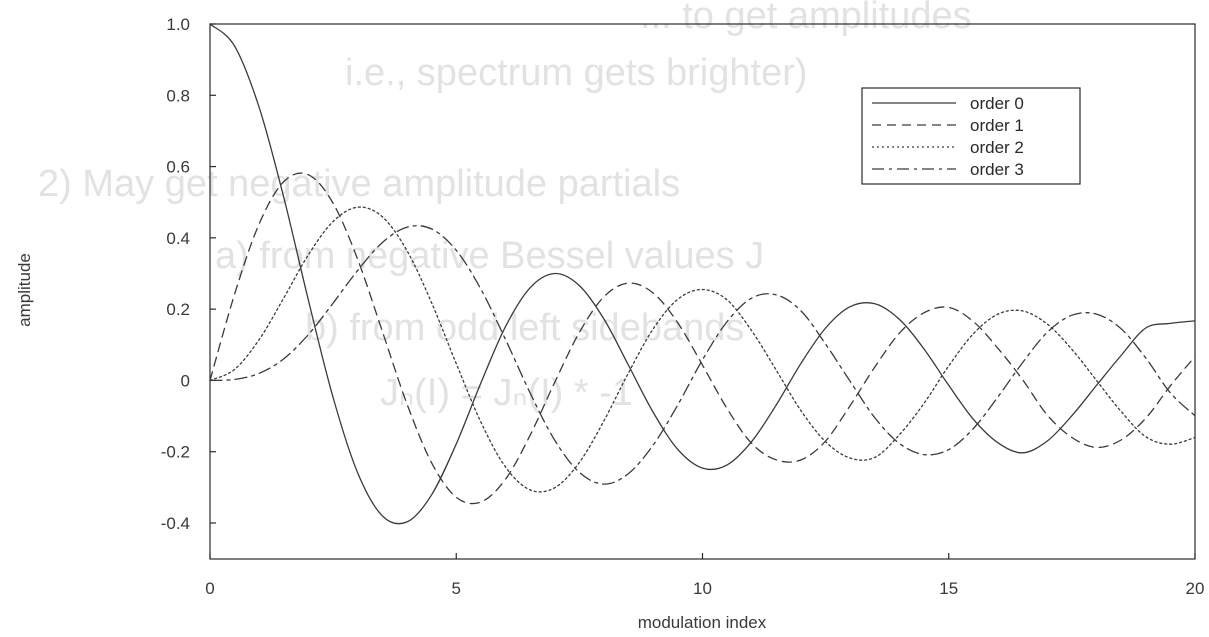 This screenshot has width=1209, height=637. I want to click on ghost-text-line: i.e., spectrum gets brighter), so click(576, 73).